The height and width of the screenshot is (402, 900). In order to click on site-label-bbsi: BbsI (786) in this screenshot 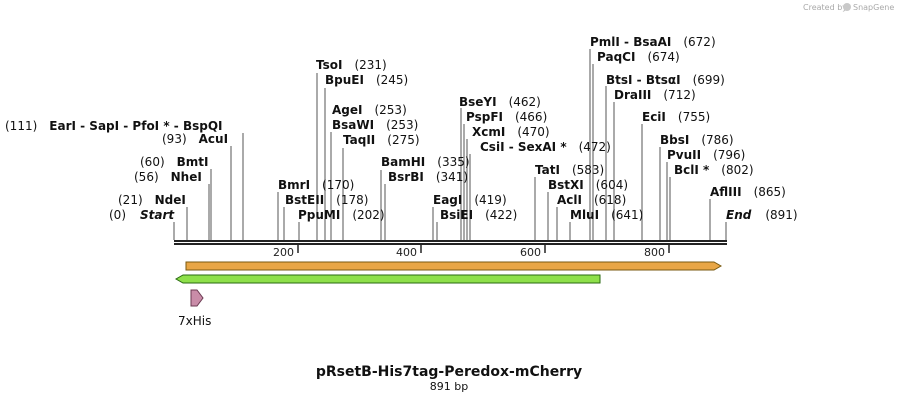, I will do `click(697, 140)`.